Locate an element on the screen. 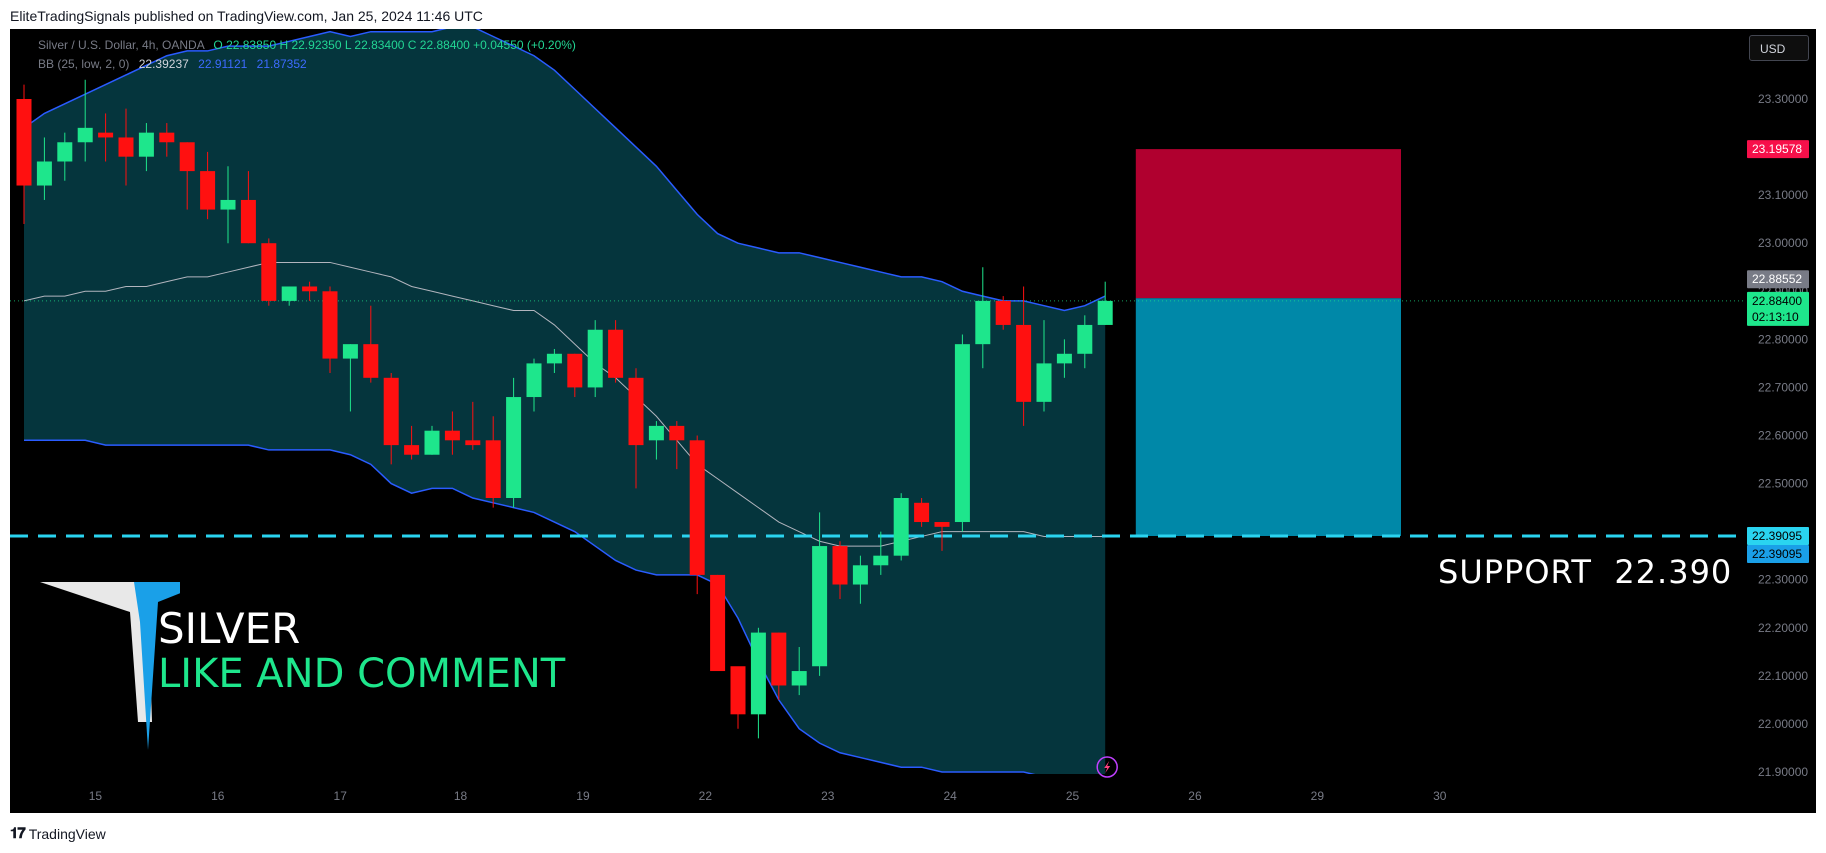 The height and width of the screenshot is (853, 1826). price-axis is located at coordinates (1781, 421).